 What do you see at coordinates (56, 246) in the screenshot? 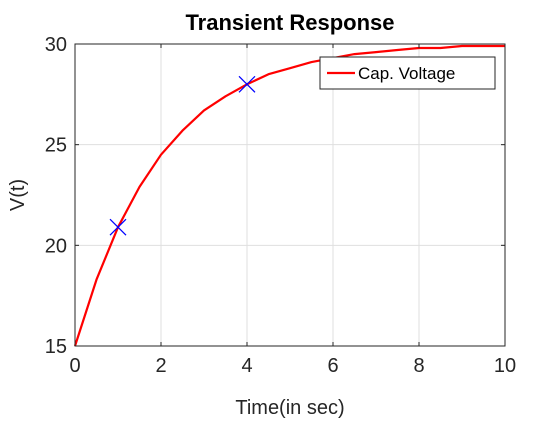
I see `y-tick-label: 20` at bounding box center [56, 246].